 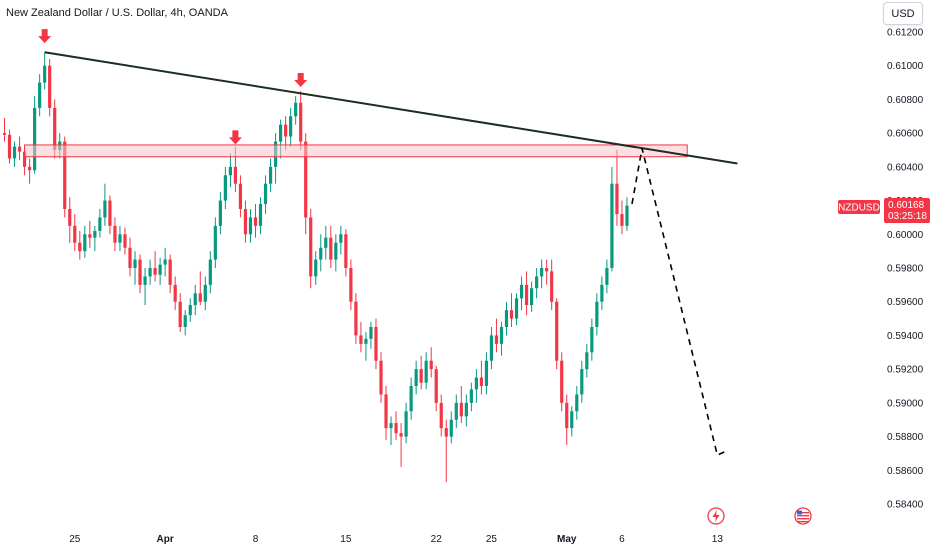 I want to click on price-tick-label: 0.61000, so click(x=905, y=66).